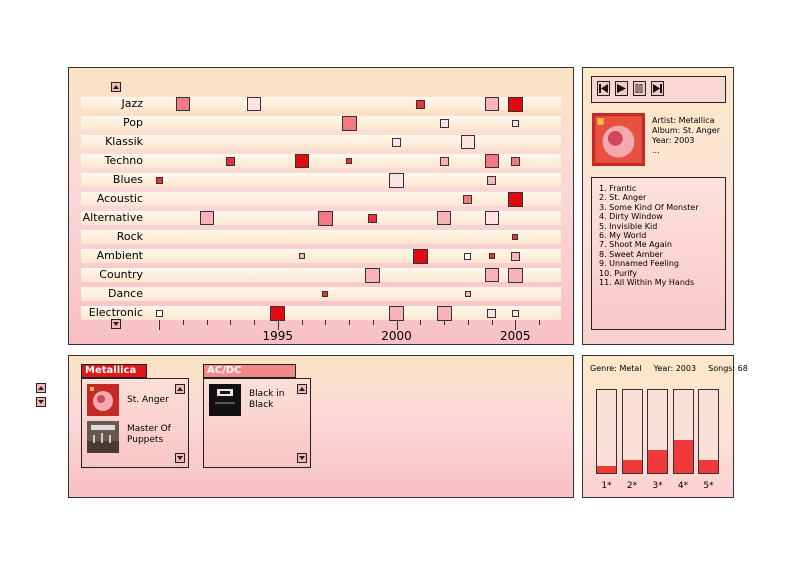  Describe the element at coordinates (132, 103) in the screenshot. I see `genre-label: Jazz` at that location.